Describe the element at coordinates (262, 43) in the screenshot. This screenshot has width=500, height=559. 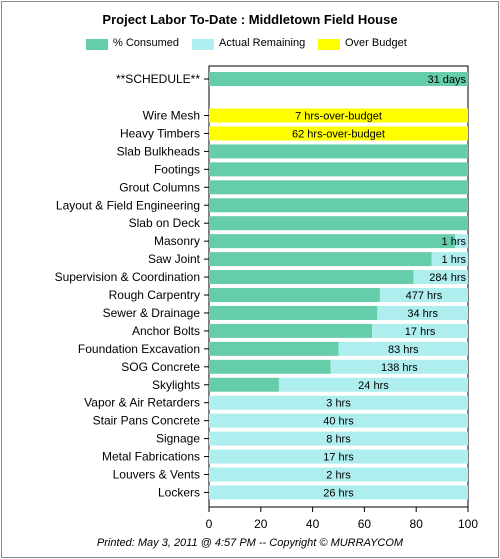
I see `legend-label-remaining: Actual Remaining` at that location.